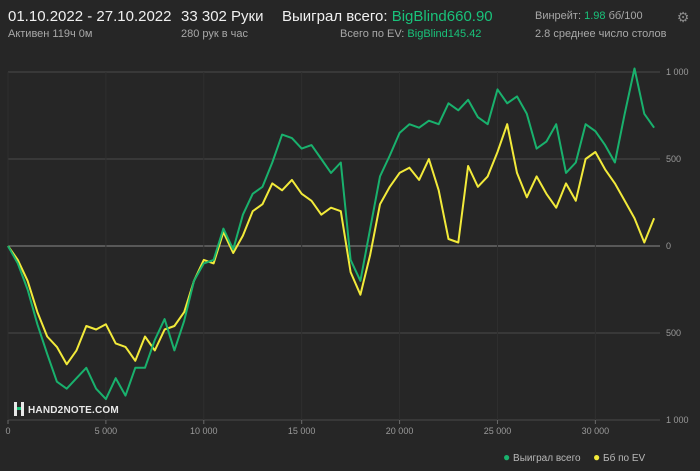 This screenshot has width=700, height=471. Describe the element at coordinates (547, 458) in the screenshot. I see `legend-won-label: Выиграл всего` at that location.